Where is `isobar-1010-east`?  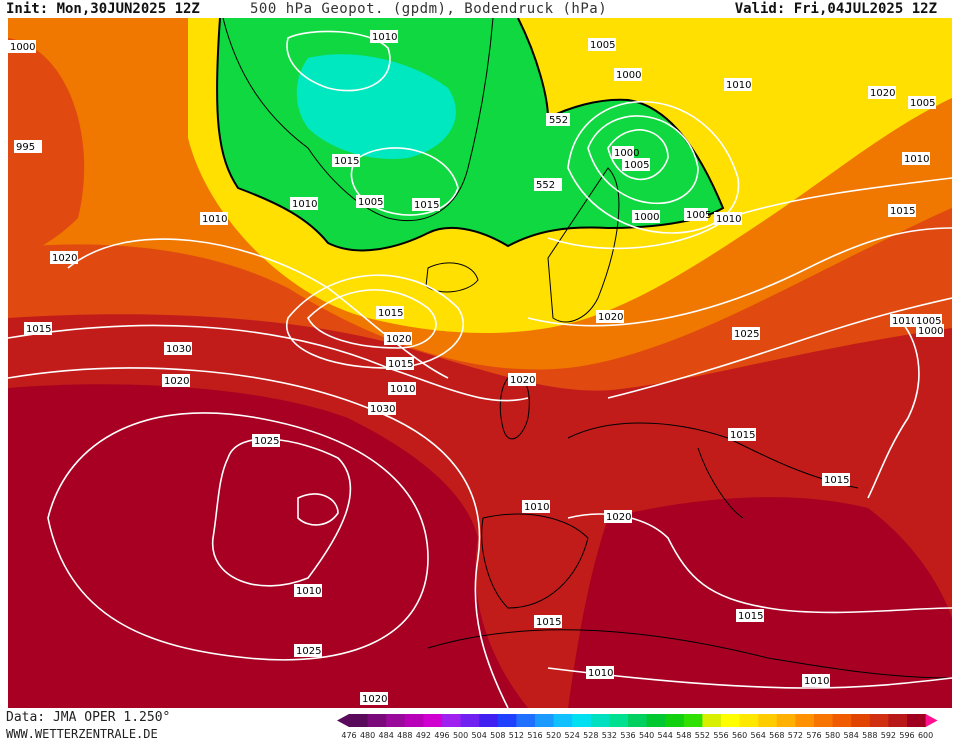
isobar-1010-east is located at coordinates (739, 277).